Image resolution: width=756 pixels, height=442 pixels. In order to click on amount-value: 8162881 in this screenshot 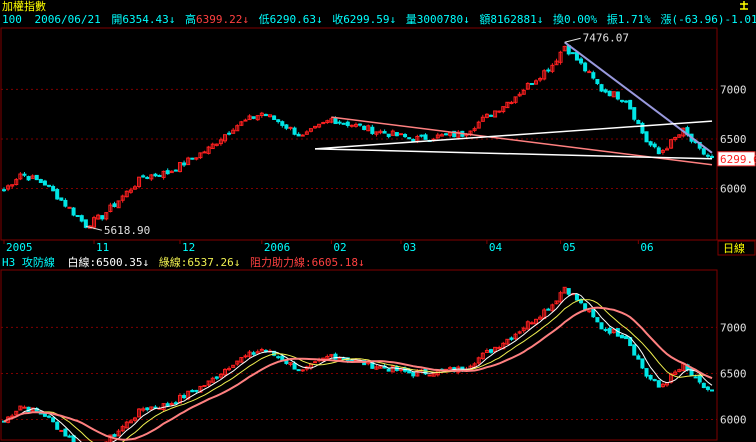, I will do `click(513, 19)`.